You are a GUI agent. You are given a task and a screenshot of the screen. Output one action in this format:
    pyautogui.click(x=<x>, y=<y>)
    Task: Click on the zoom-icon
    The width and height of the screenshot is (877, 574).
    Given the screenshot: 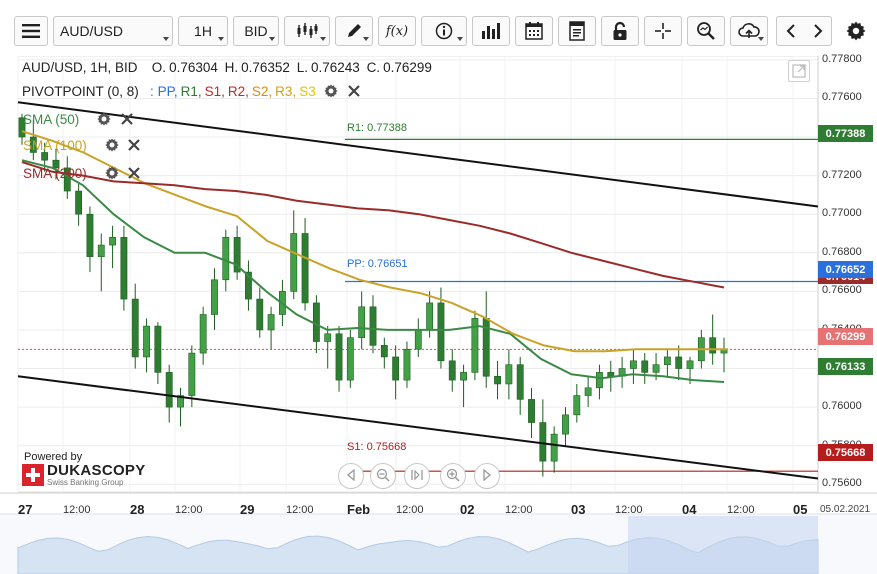 What is the action you would take?
    pyautogui.click(x=706, y=31)
    